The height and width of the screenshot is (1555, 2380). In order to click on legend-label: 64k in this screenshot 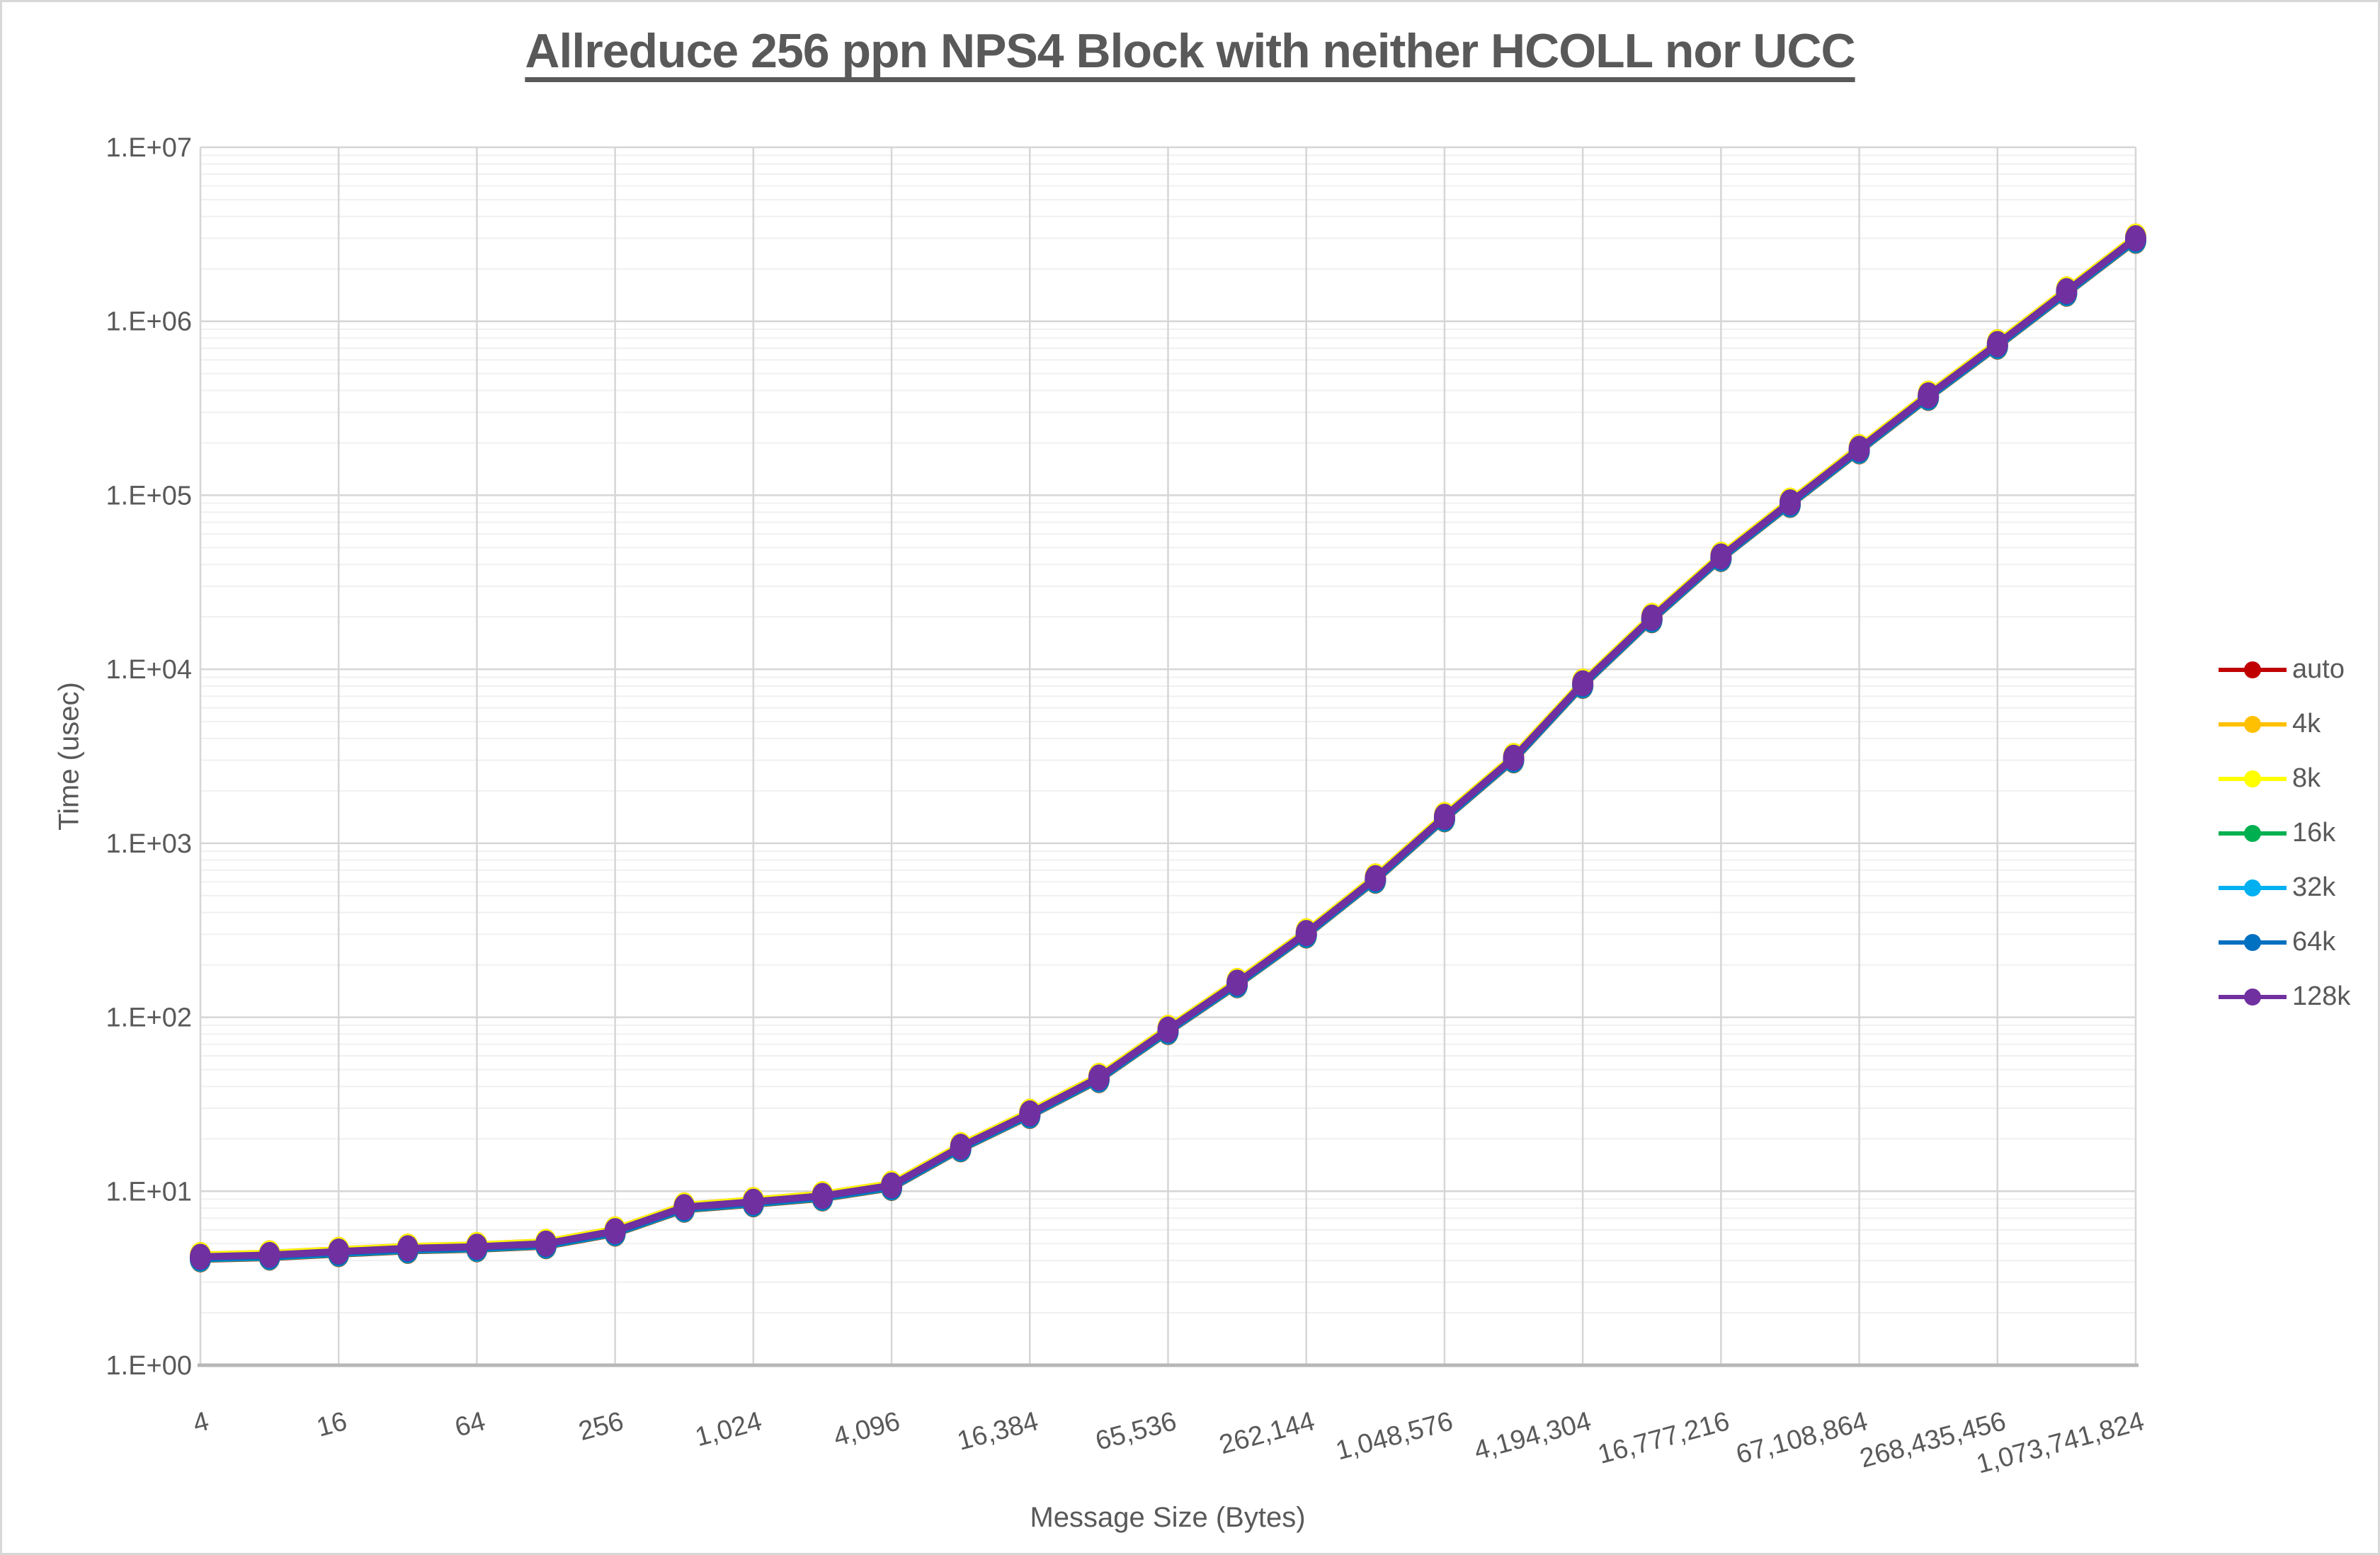, I will do `click(2314, 942)`.